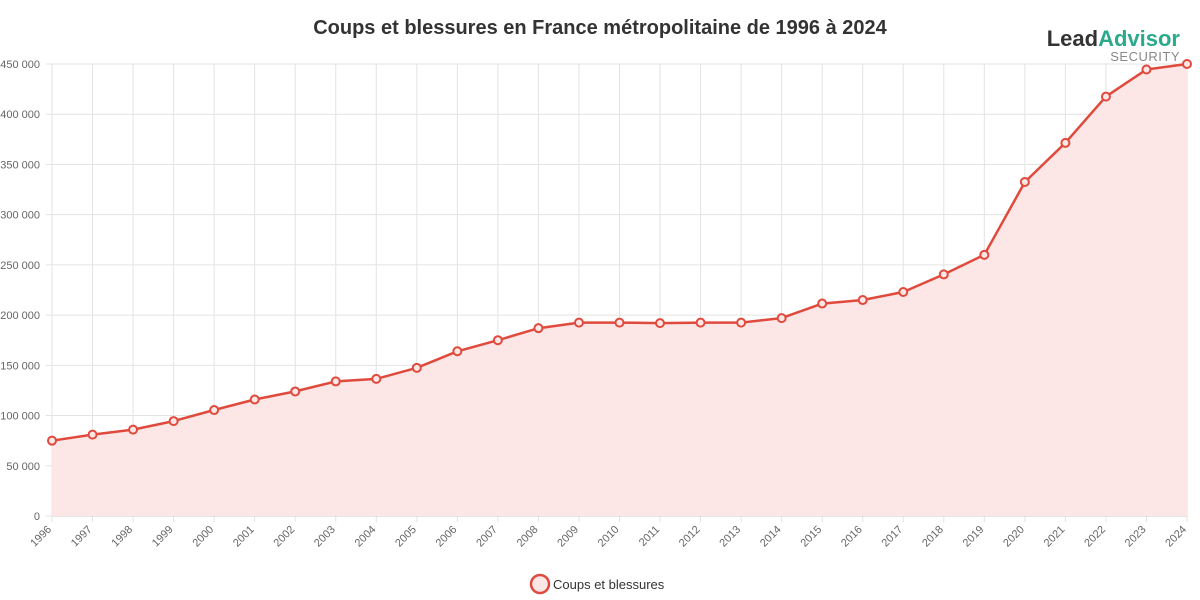 The image size is (1200, 600). Describe the element at coordinates (1014, 537) in the screenshot. I see `x-tick-label: 2020` at that location.